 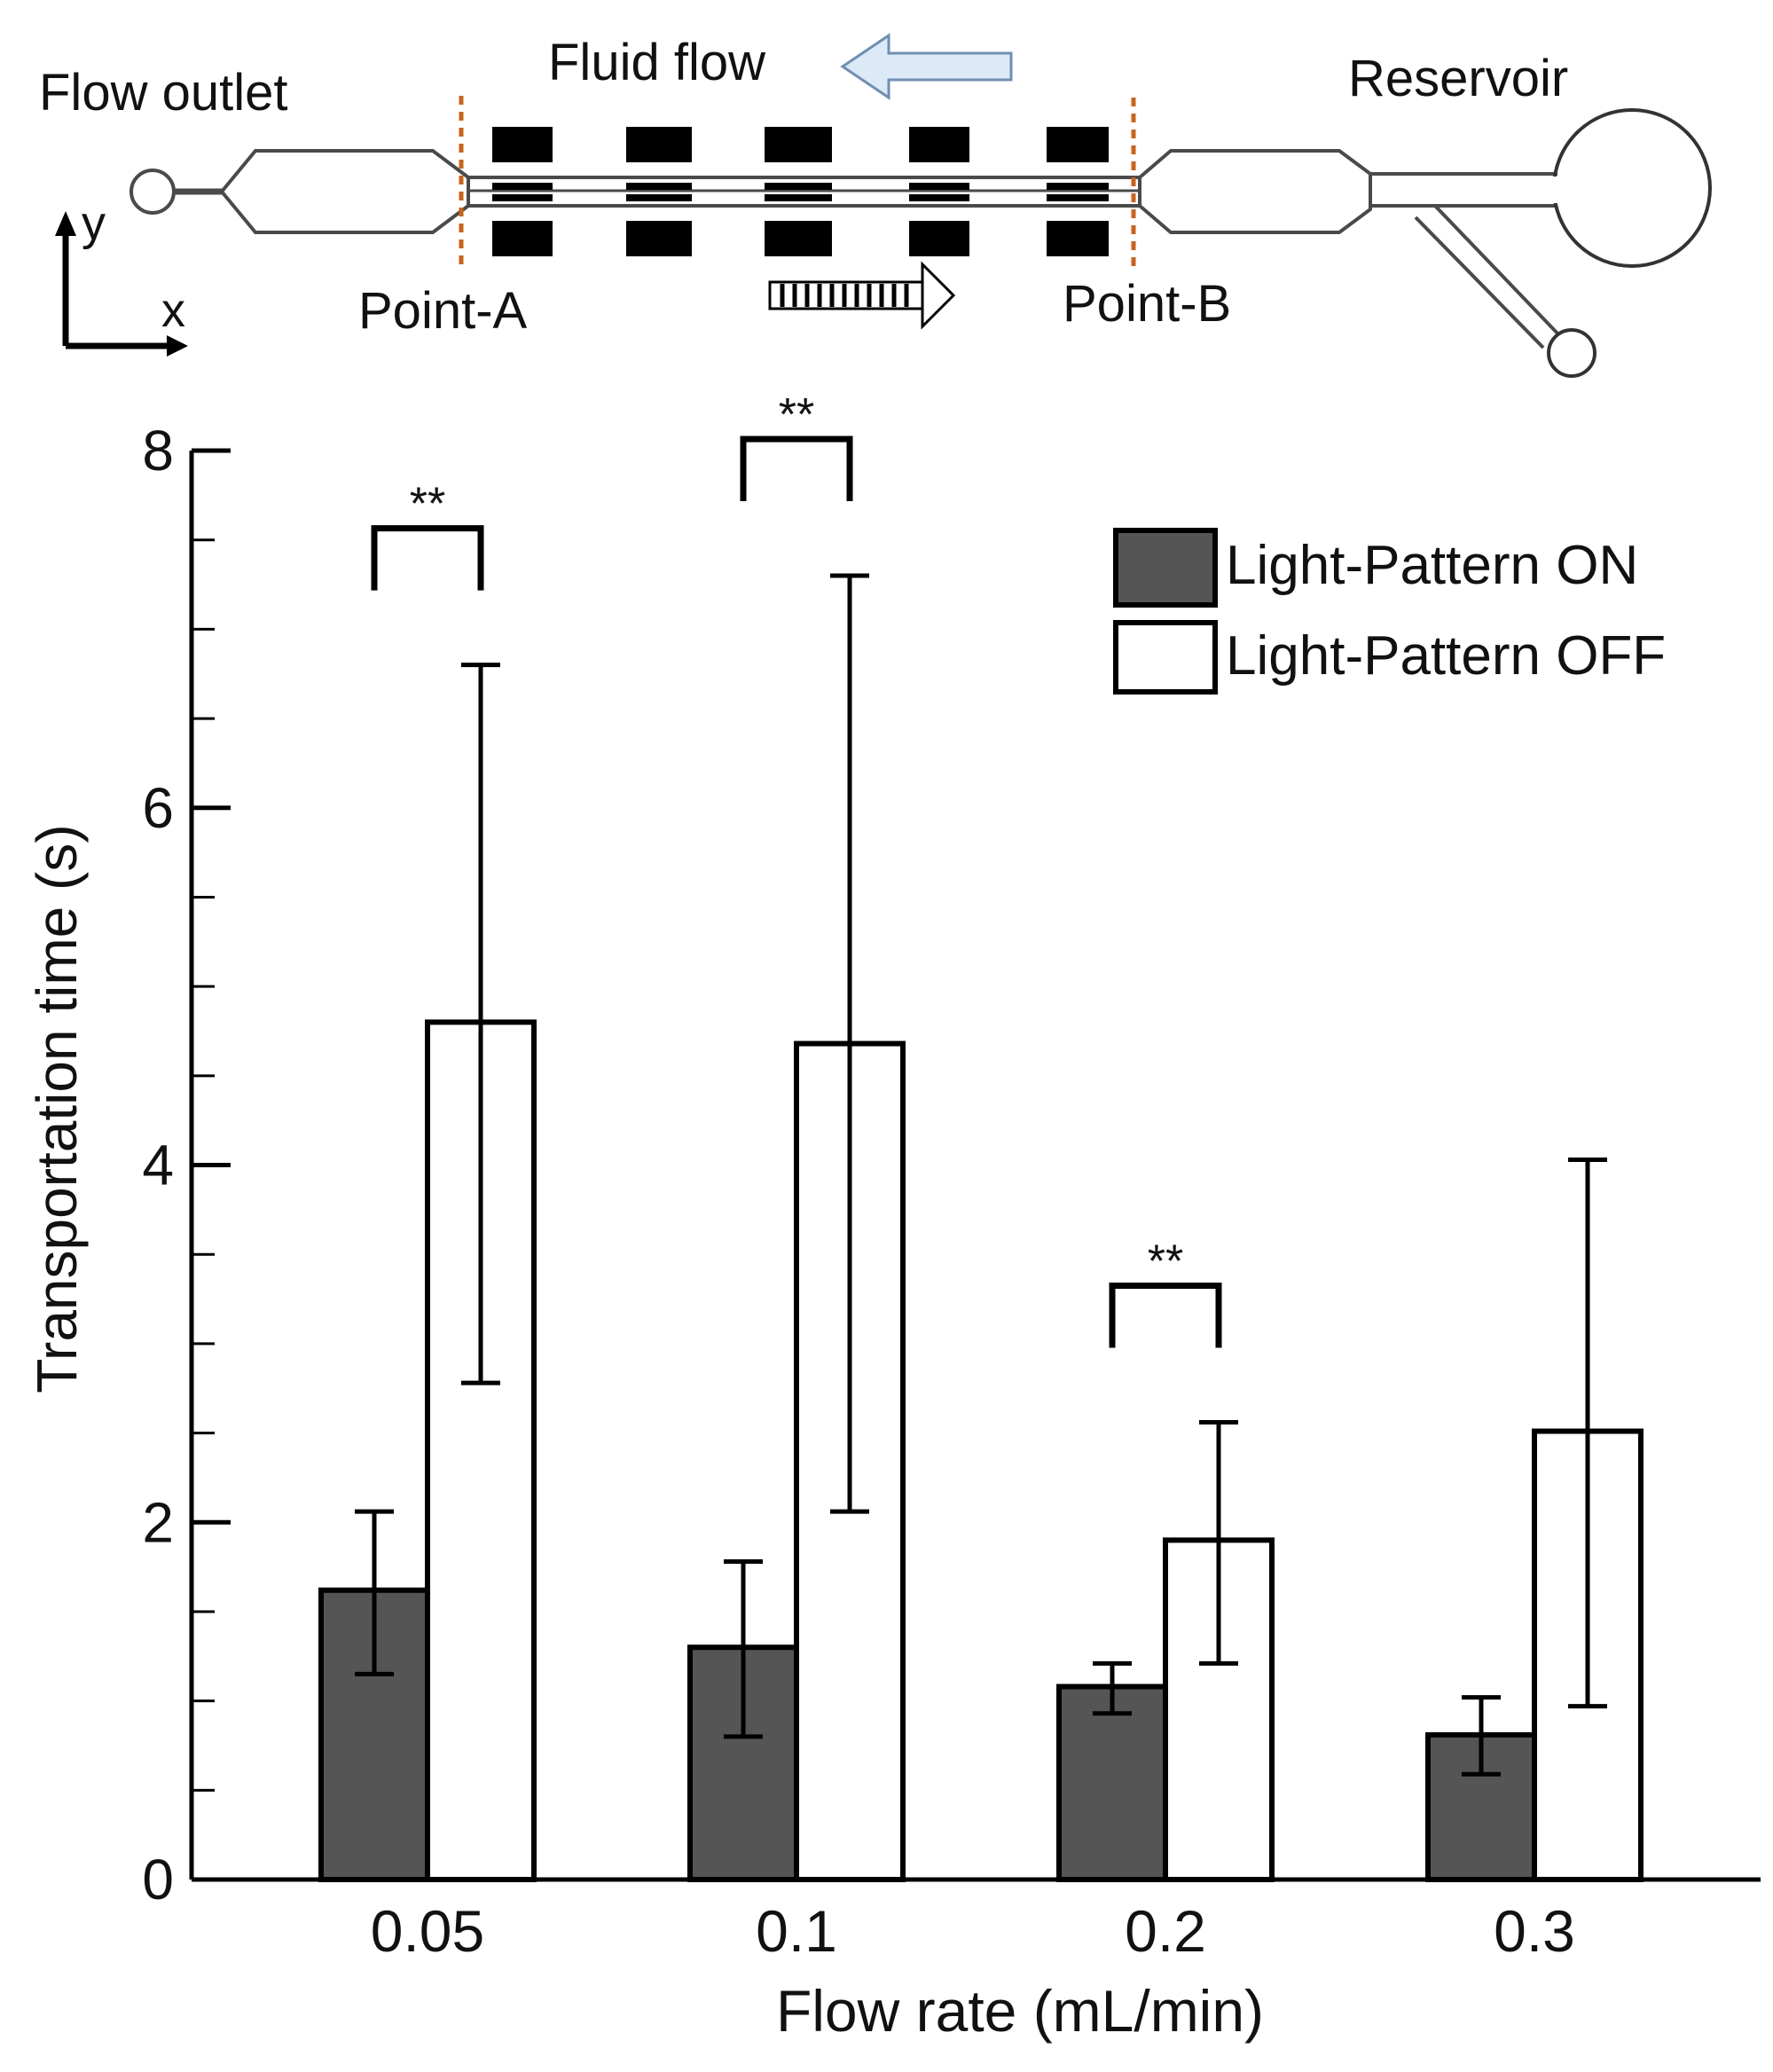 I want to click on side-branch, so click(x=1489, y=276).